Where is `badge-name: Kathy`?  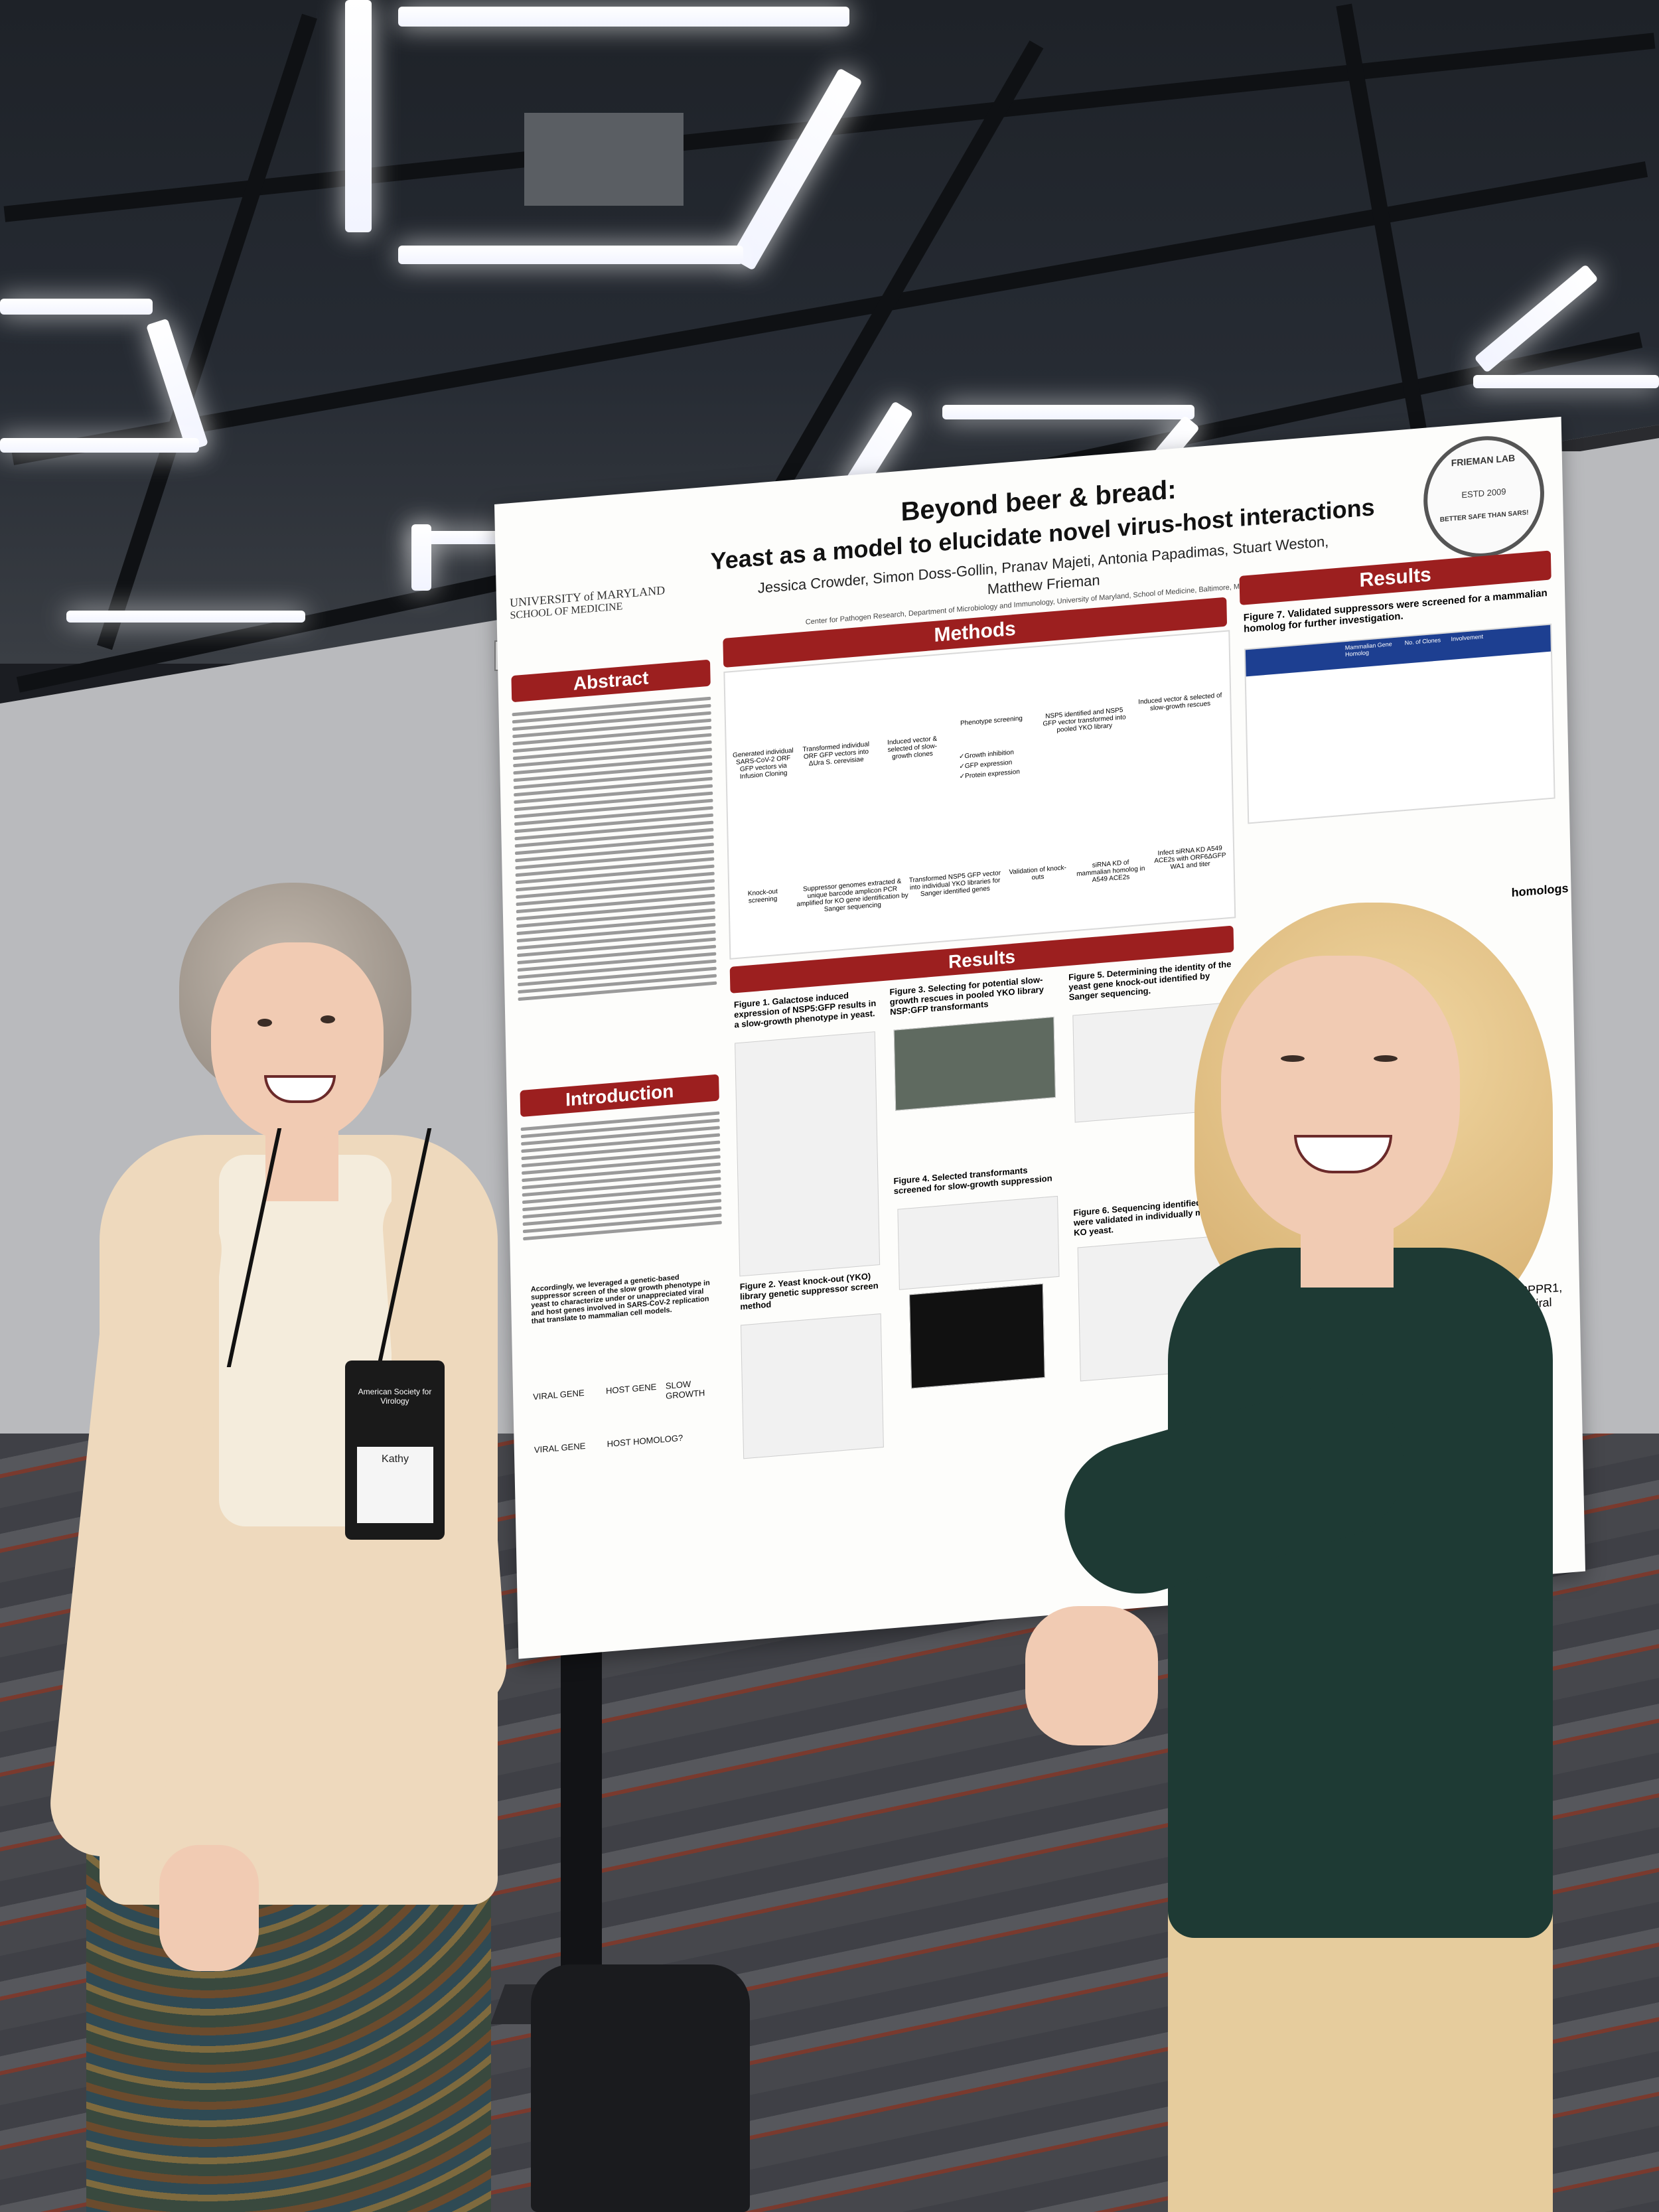
badge-name: Kathy is located at coordinates (395, 1459).